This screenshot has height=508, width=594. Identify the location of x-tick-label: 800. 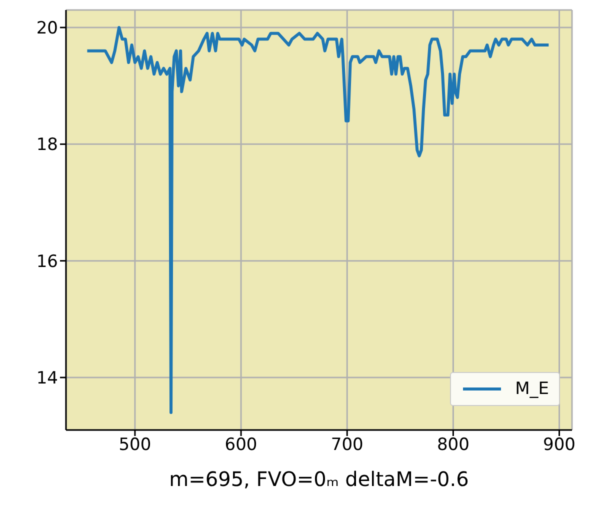
(453, 445).